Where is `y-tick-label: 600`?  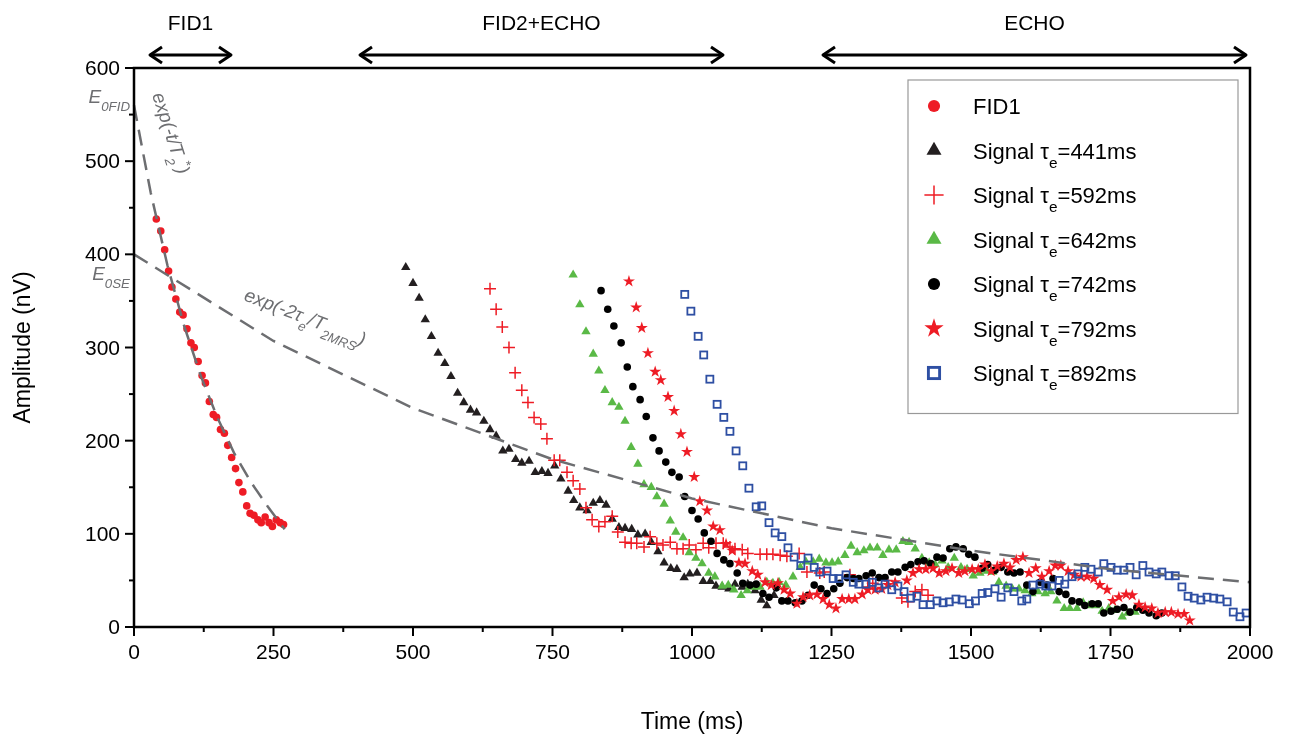 y-tick-label: 600 is located at coordinates (102, 67).